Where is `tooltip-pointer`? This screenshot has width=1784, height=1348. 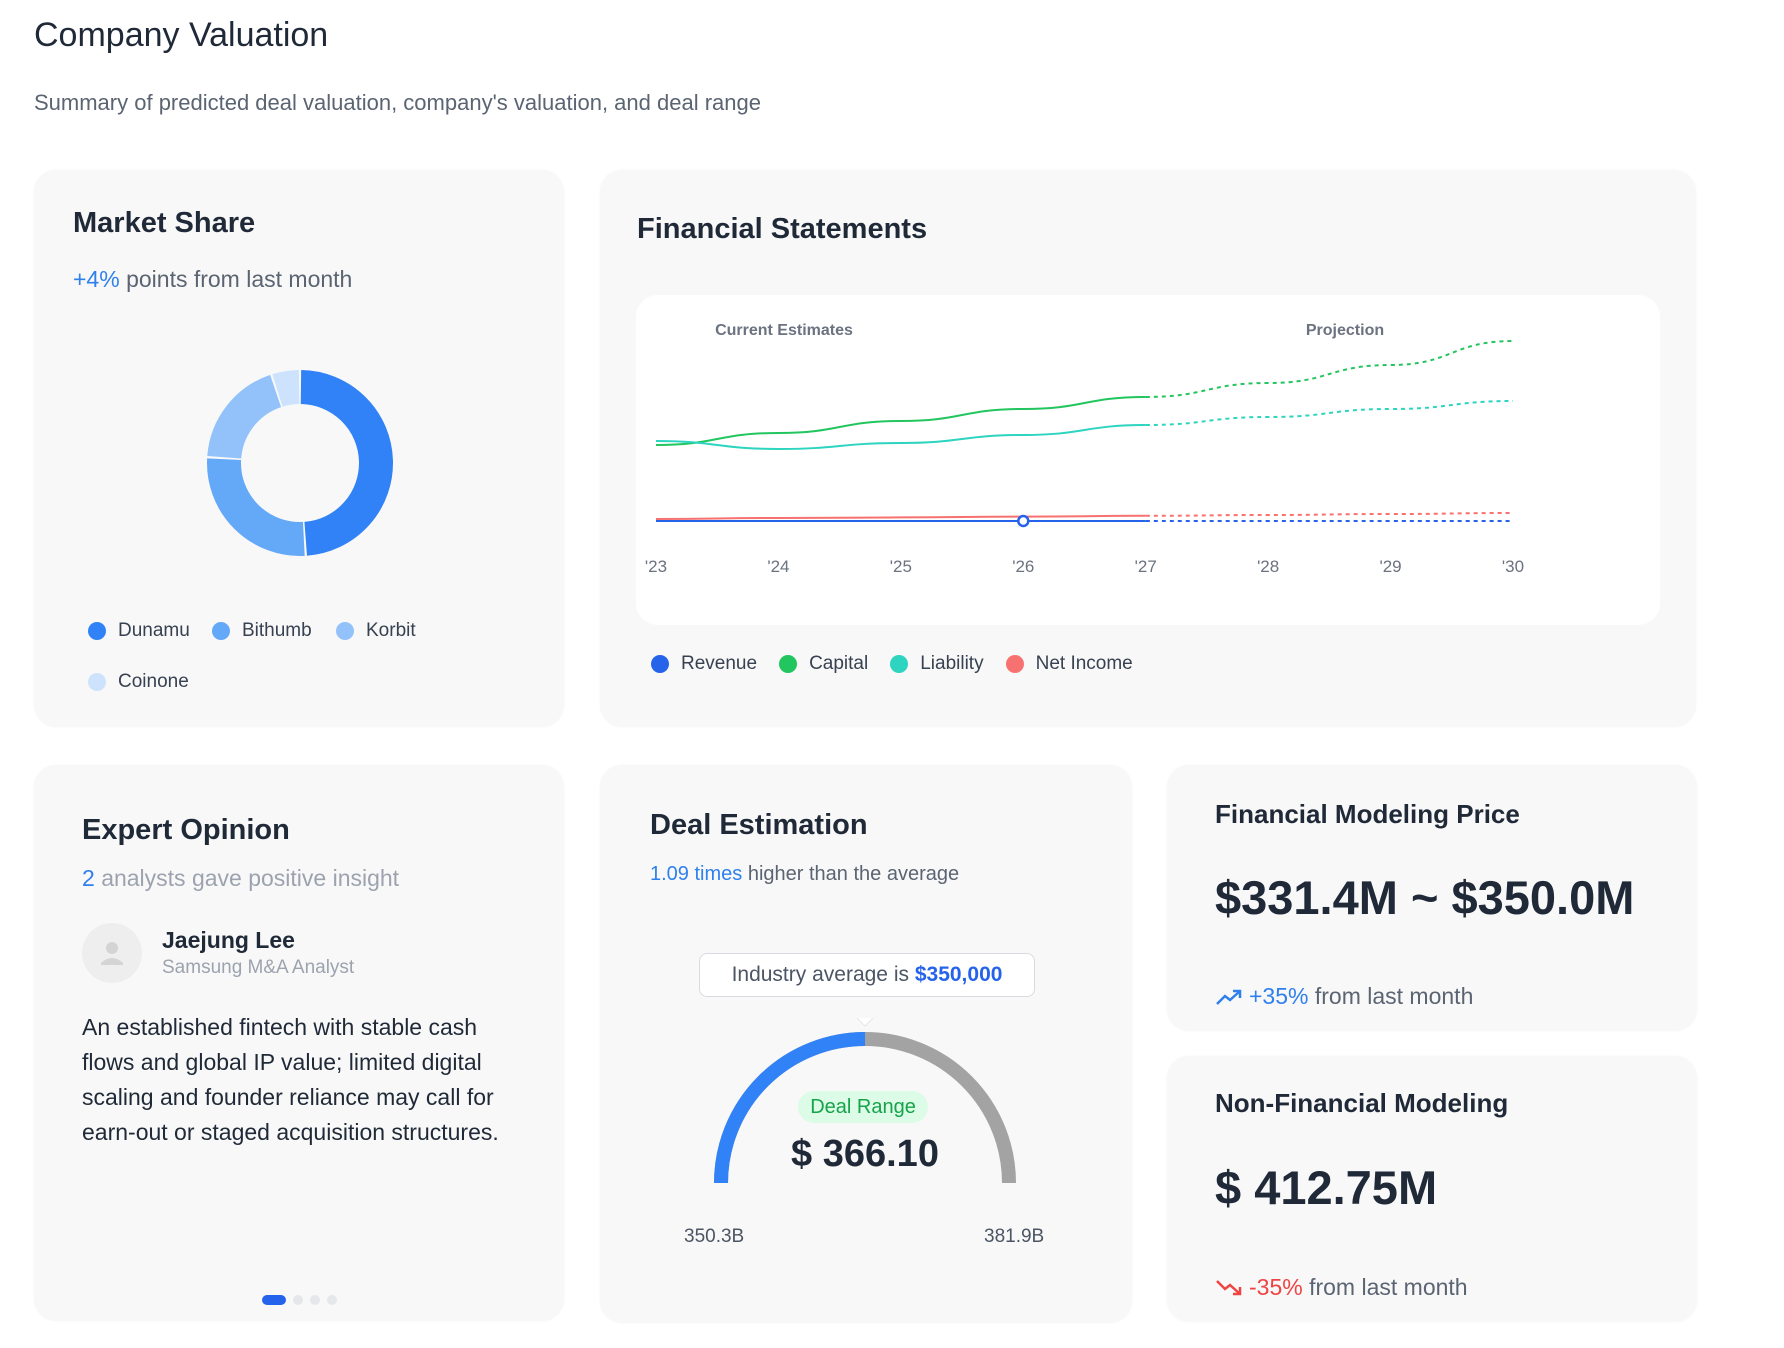
tooltip-pointer is located at coordinates (865, 1022).